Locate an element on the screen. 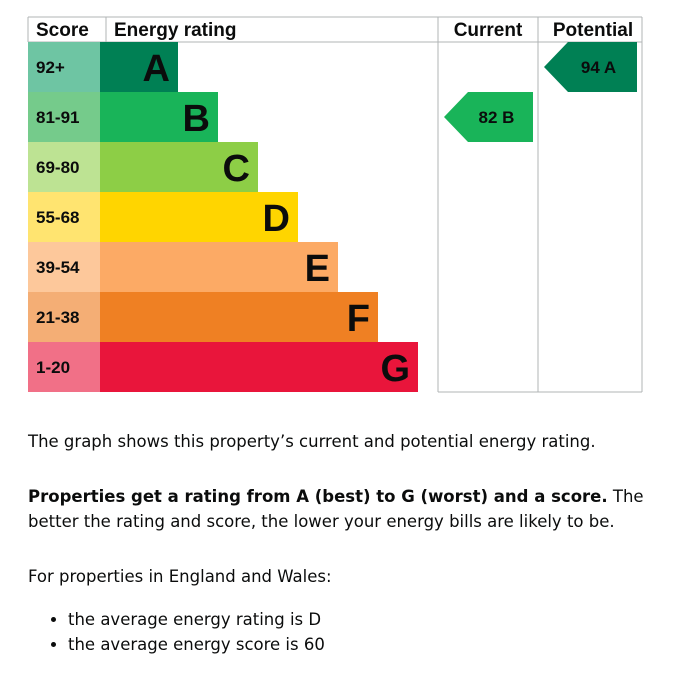 The height and width of the screenshot is (679, 675). current-rating-arrow is located at coordinates (488, 117).